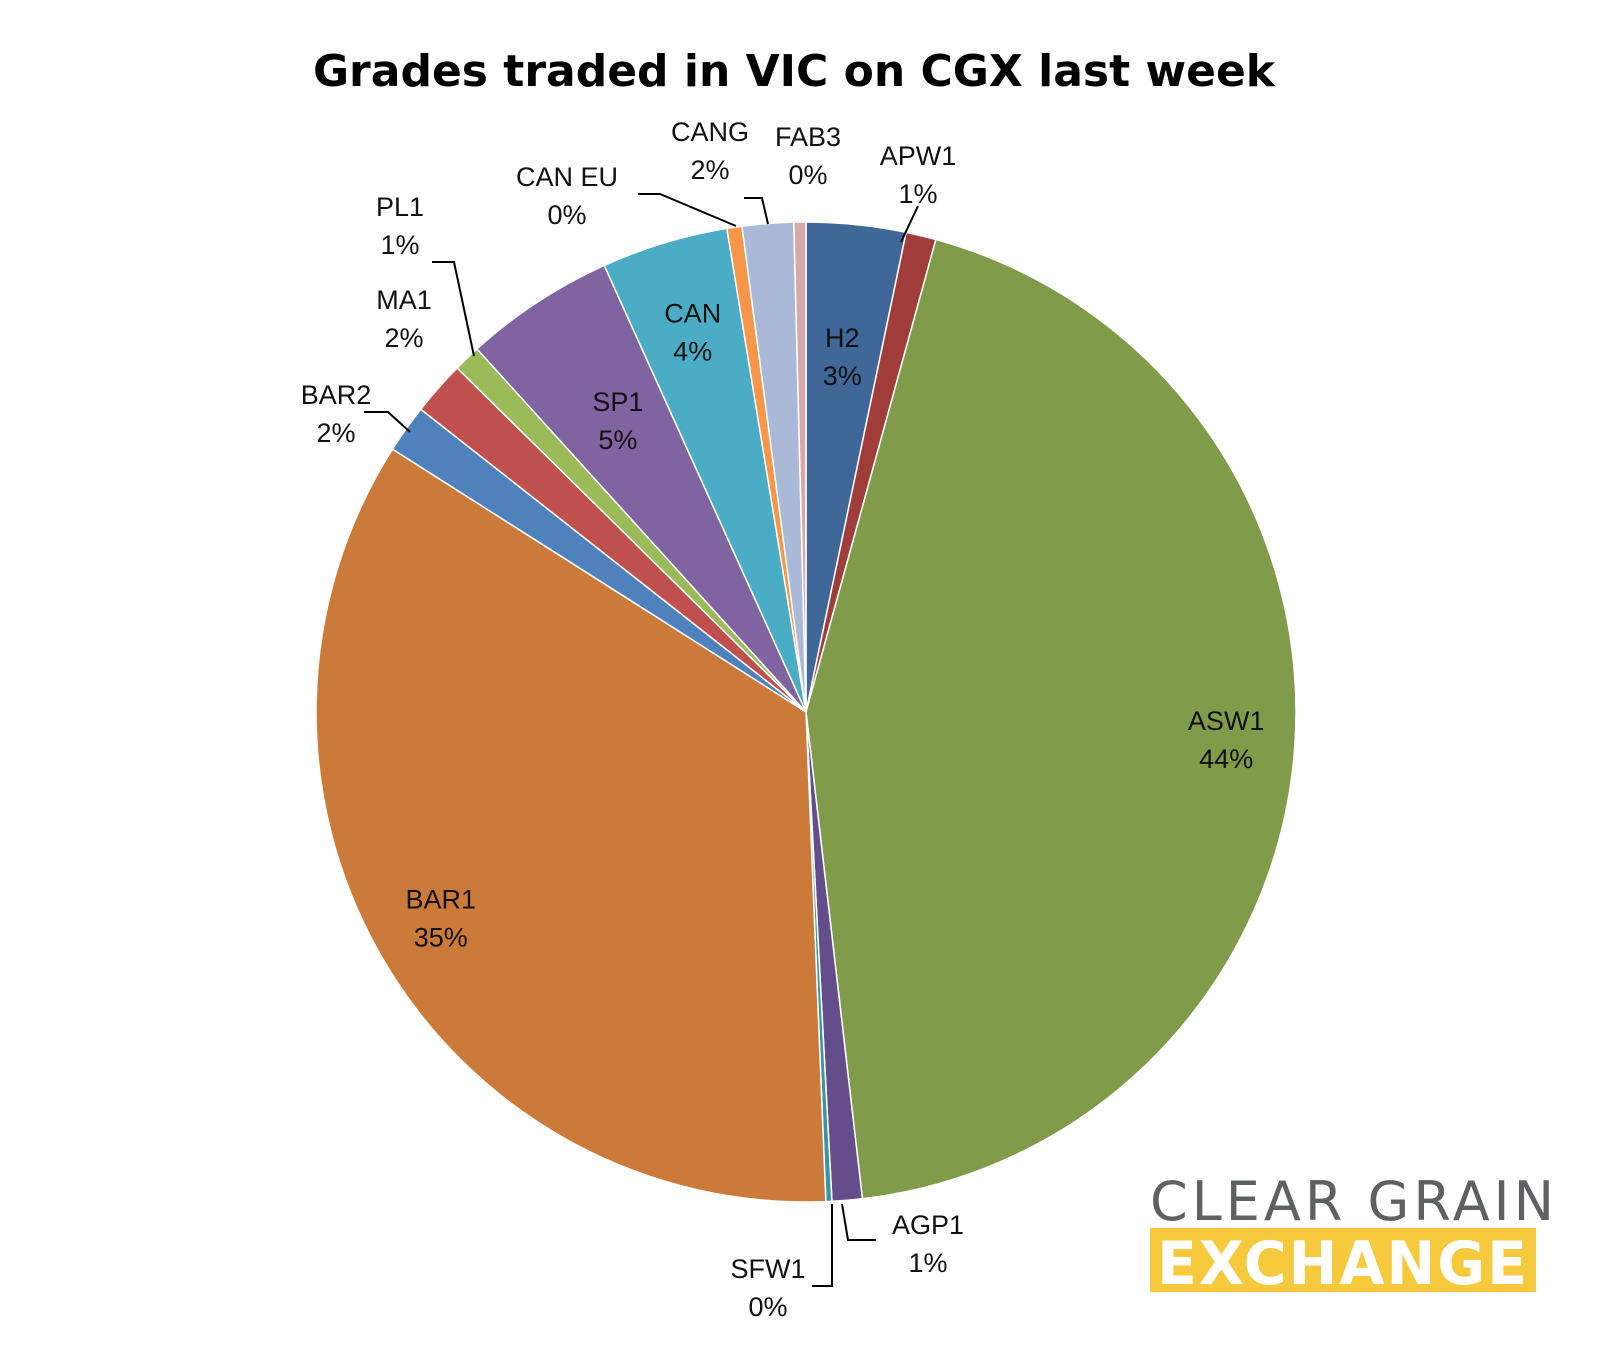 This screenshot has height=1350, width=1608. What do you see at coordinates (808, 156) in the screenshot?
I see `label-fab3: FAB3 0%` at bounding box center [808, 156].